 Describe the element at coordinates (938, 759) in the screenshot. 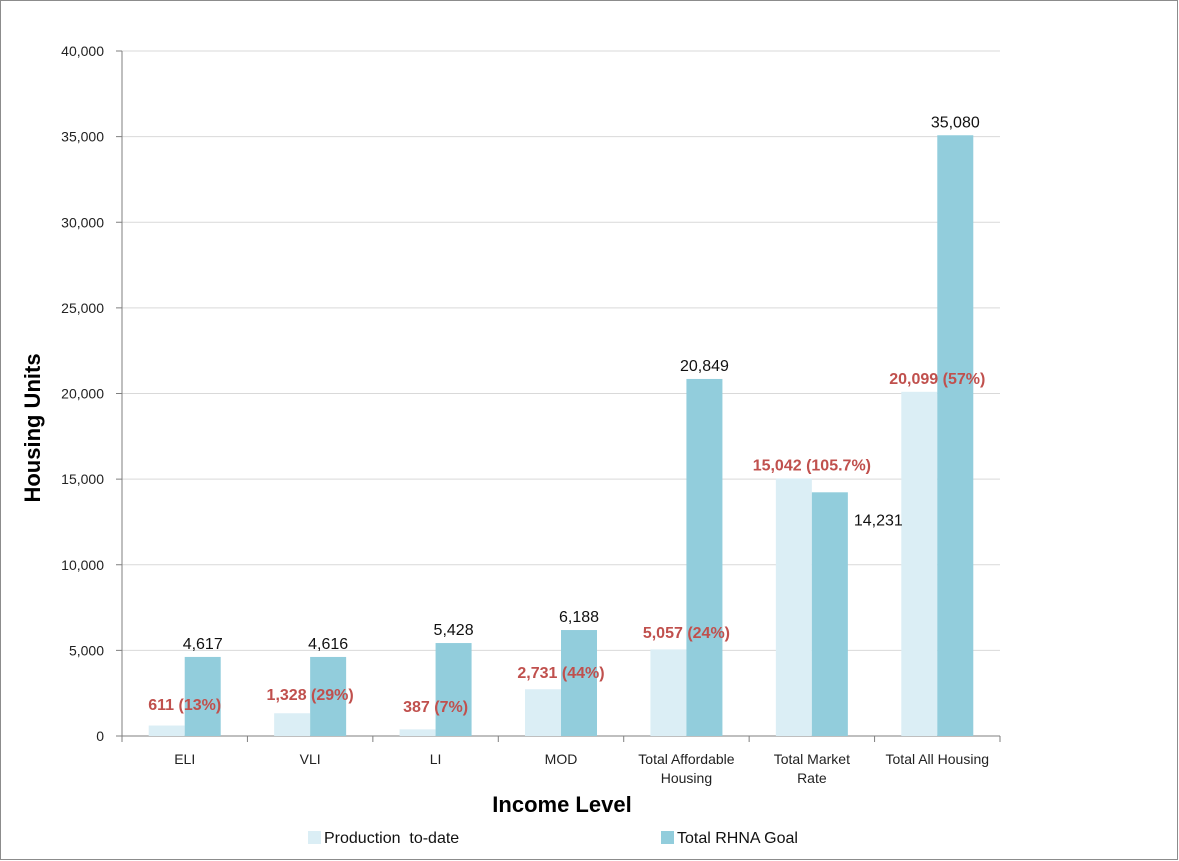

I see `x-tick-label: Total All Housing` at that location.